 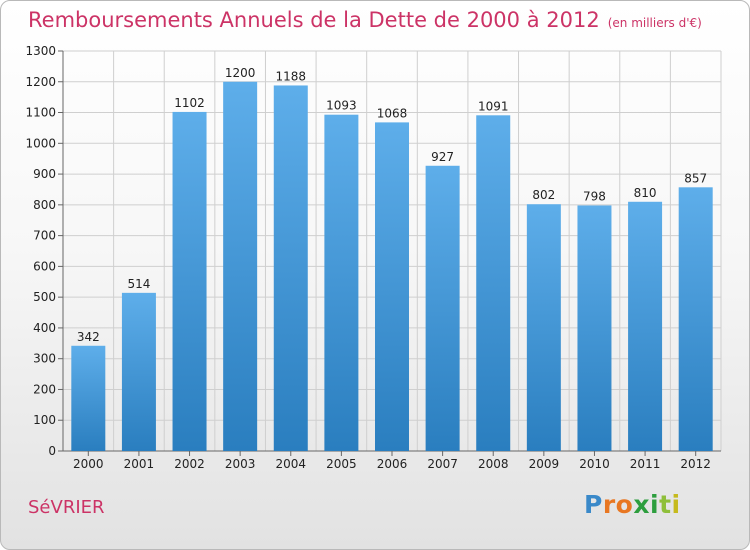 What do you see at coordinates (665, 504) in the screenshot?
I see `logo-letter: t` at bounding box center [665, 504].